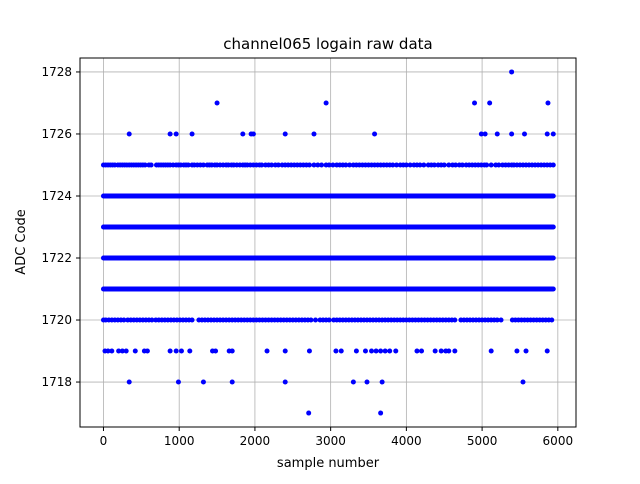 This screenshot has height=484, width=640. What do you see at coordinates (179, 441) in the screenshot?
I see `x-tick-label: 1000` at bounding box center [179, 441].